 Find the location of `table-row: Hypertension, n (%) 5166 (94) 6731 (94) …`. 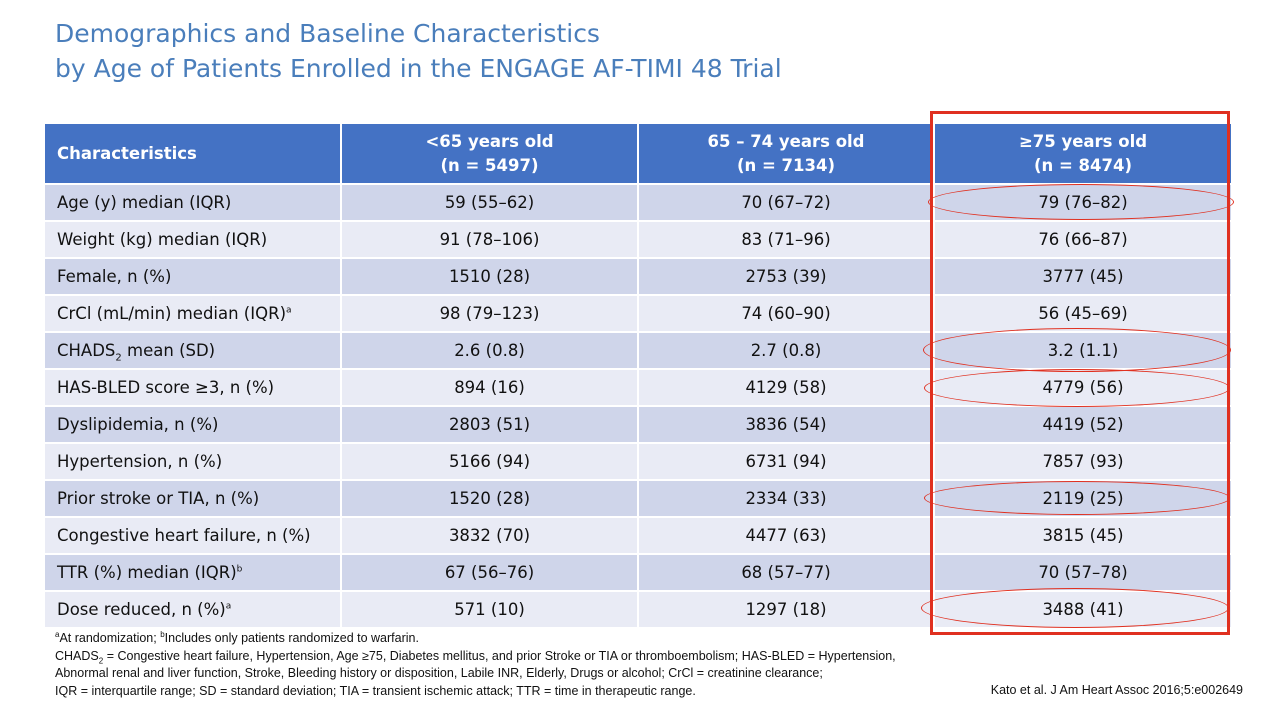

table-row: Hypertension, n (%) 5166 (94) 6731 (94) … is located at coordinates (638, 461).